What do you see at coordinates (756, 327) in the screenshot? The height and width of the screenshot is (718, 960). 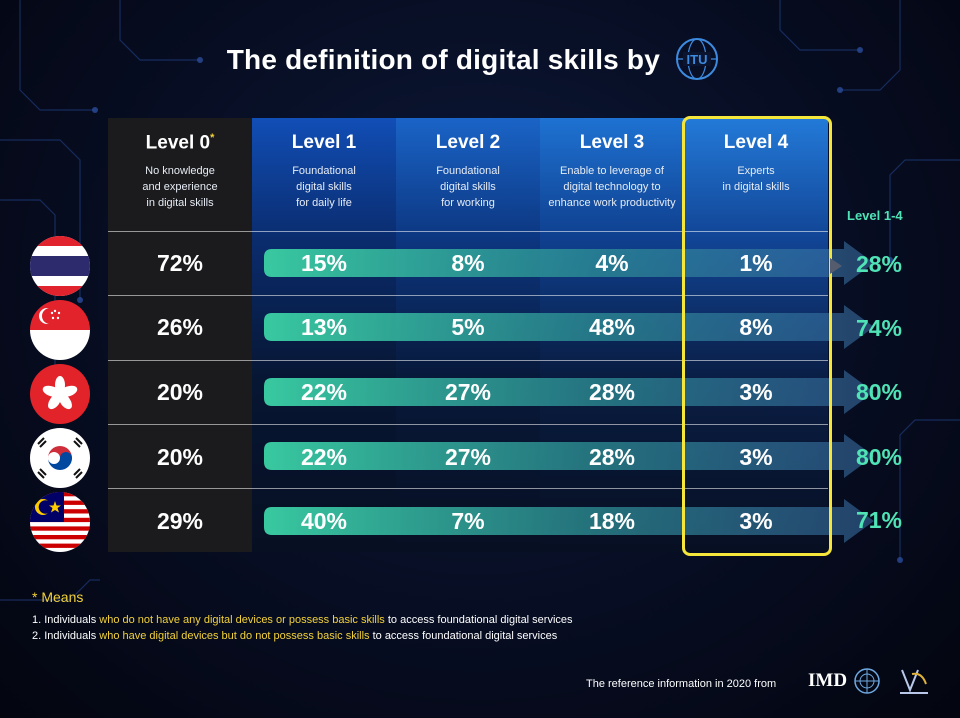 I see `cell-level-4: 8%` at bounding box center [756, 327].